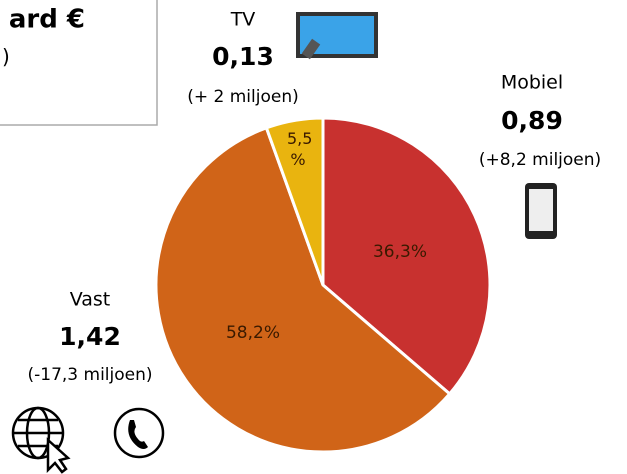 The width and height of the screenshot is (627, 474). Describe the element at coordinates (400, 252) in the screenshot. I see `value-label: 36,3%` at that location.